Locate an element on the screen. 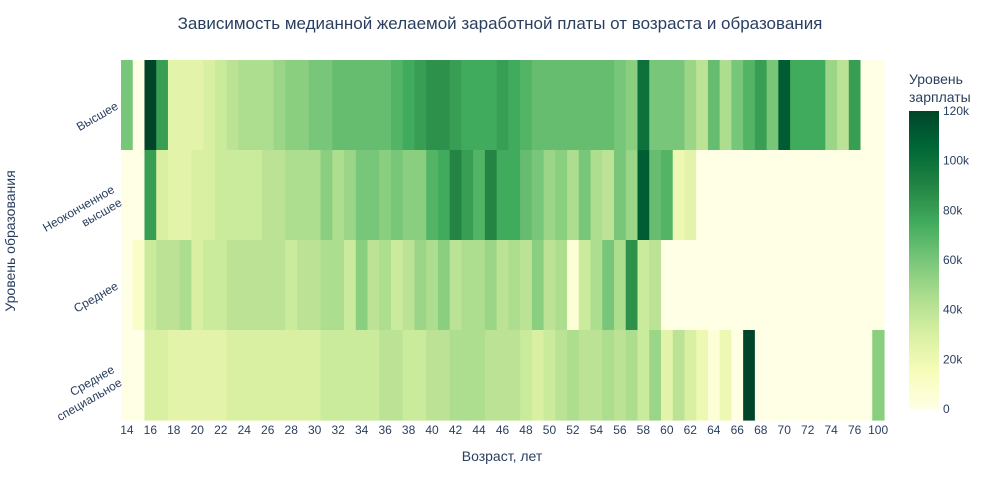  x-tick-label: 20 is located at coordinates (198, 430).